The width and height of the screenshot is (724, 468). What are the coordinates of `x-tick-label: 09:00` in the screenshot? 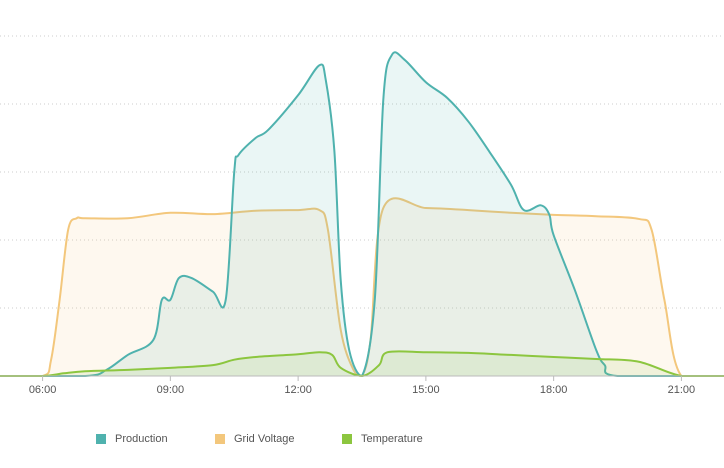 It's located at (171, 390).